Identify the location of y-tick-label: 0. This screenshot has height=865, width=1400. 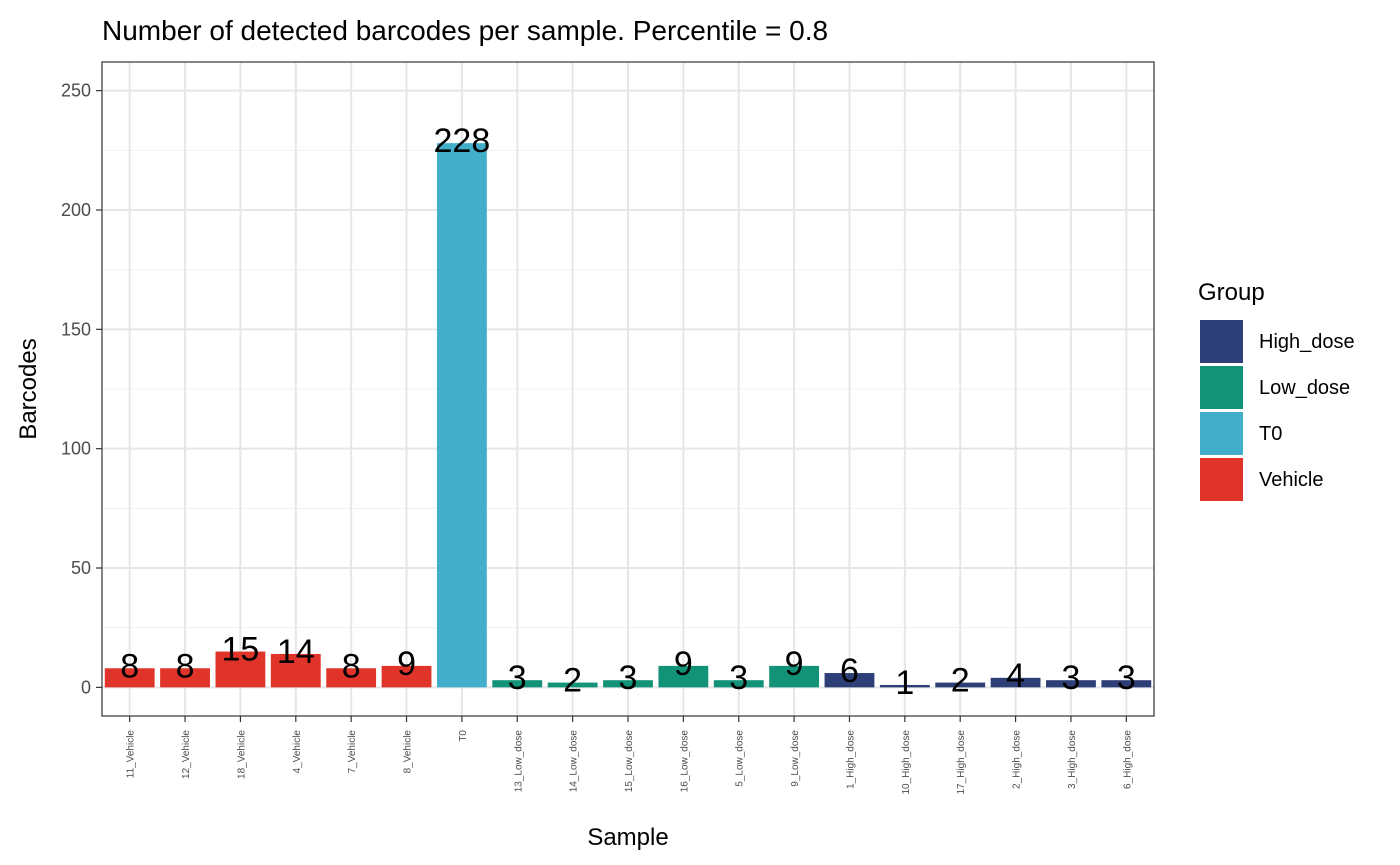
(86, 687).